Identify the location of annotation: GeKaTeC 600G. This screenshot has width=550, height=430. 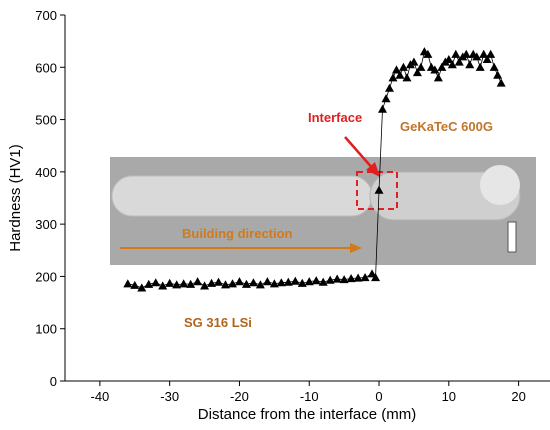
(446, 126).